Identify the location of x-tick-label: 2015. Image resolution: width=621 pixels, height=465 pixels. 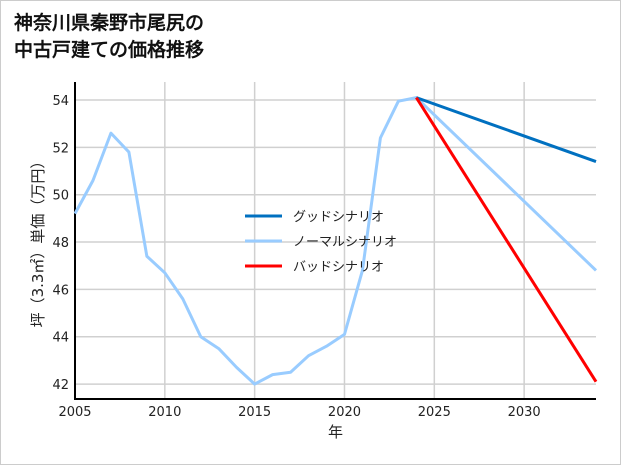
(254, 412).